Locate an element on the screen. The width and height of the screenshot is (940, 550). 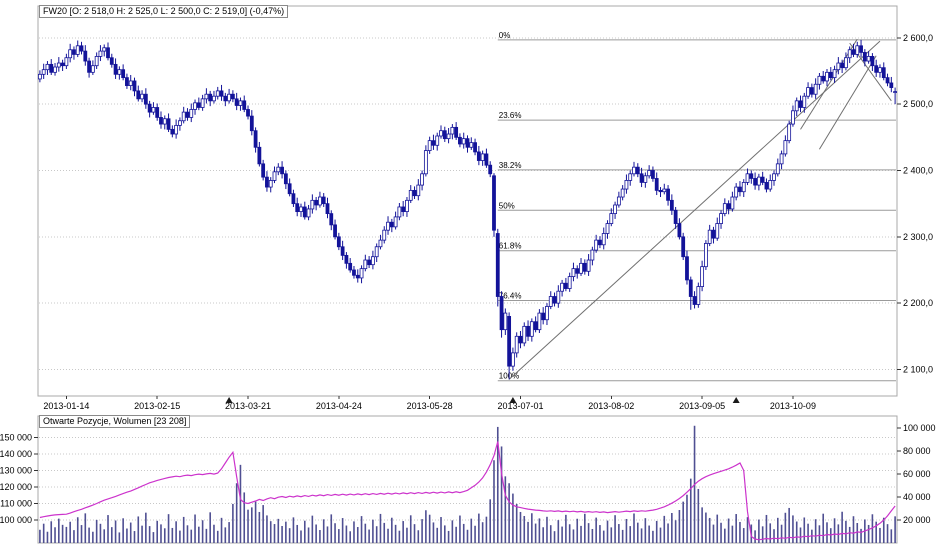
volume-axis-label: 80 000 is located at coordinates (917, 451).